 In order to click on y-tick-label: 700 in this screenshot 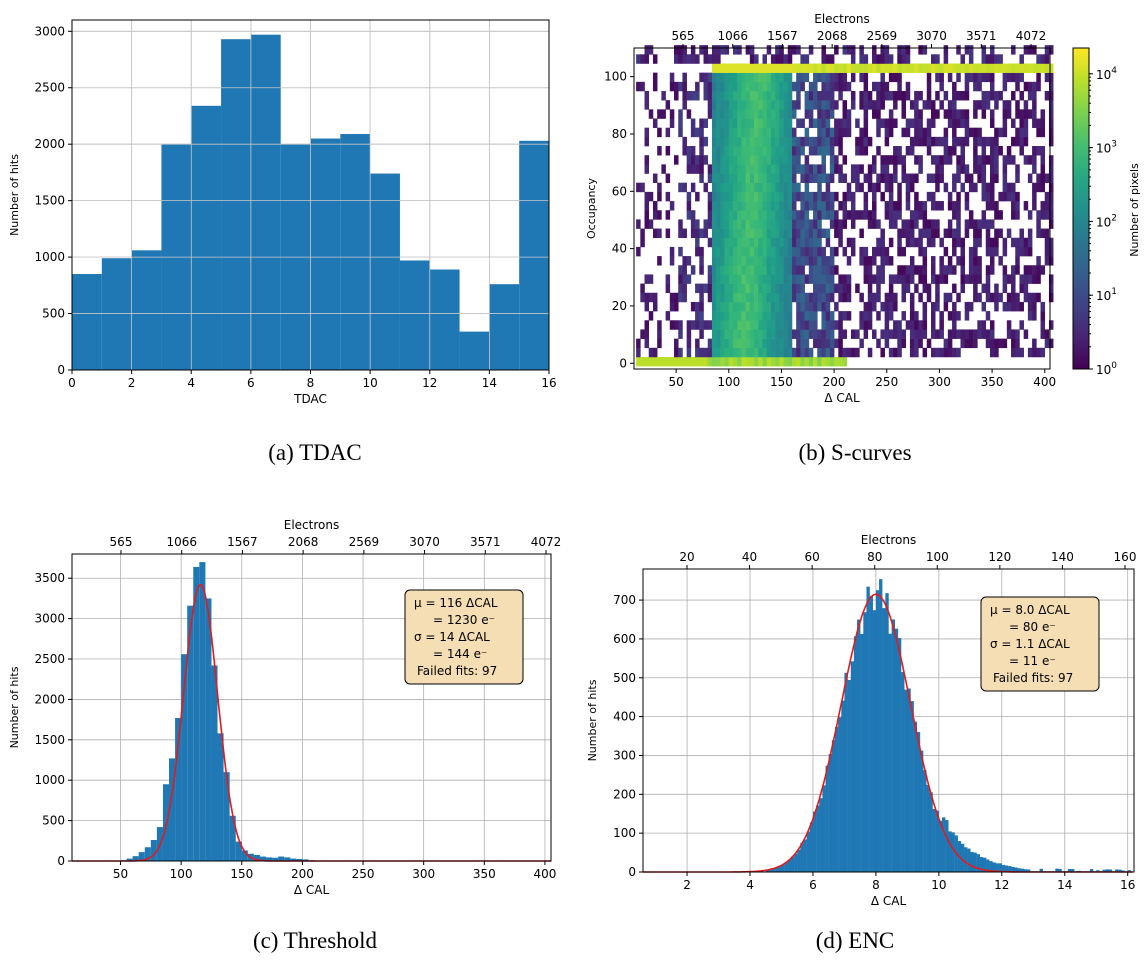, I will do `click(624, 600)`.